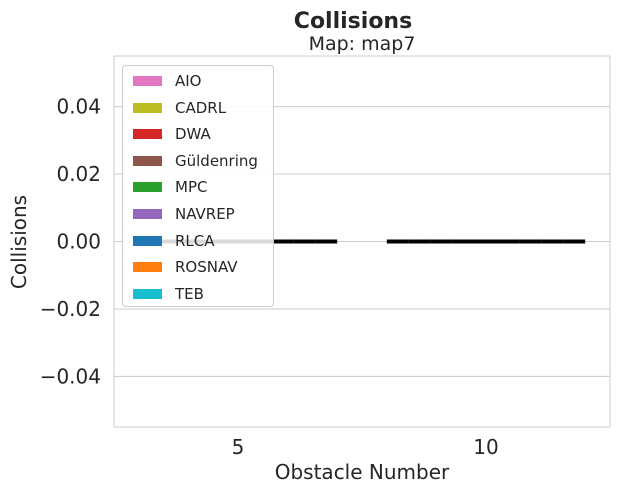 The width and height of the screenshot is (619, 492). Describe the element at coordinates (195, 240) in the screenshot. I see `legend-label: RLCA` at that location.